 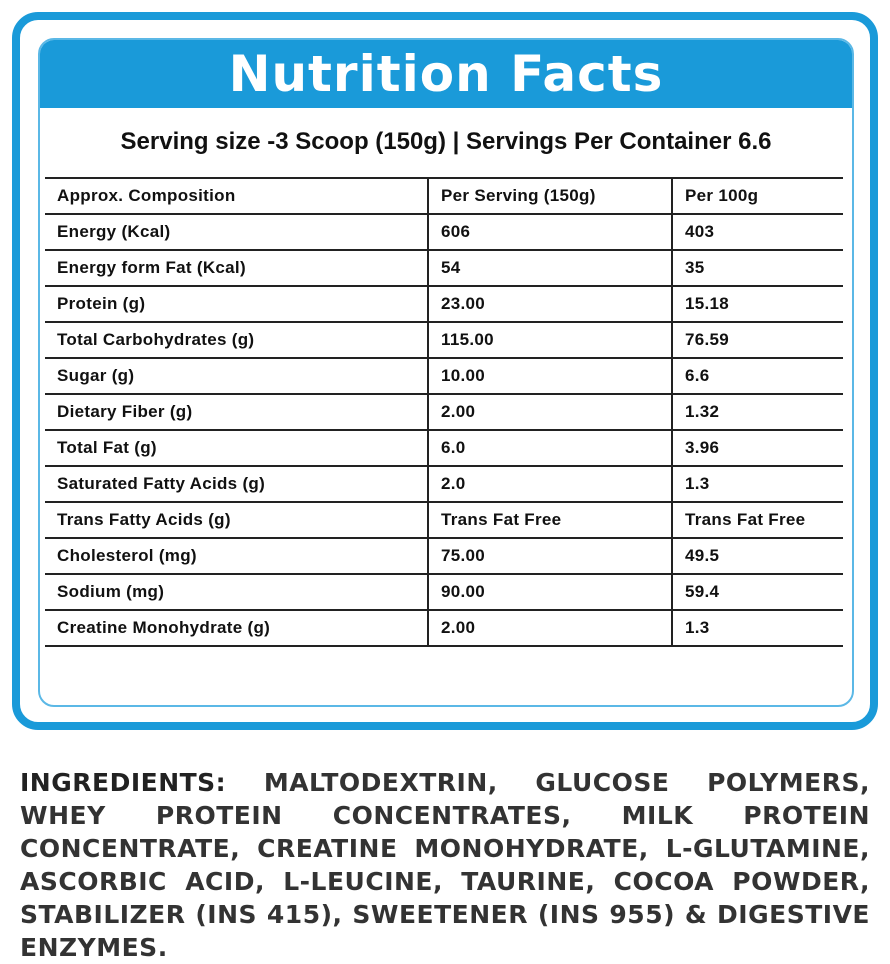 I want to click on cell: 403, so click(x=757, y=232).